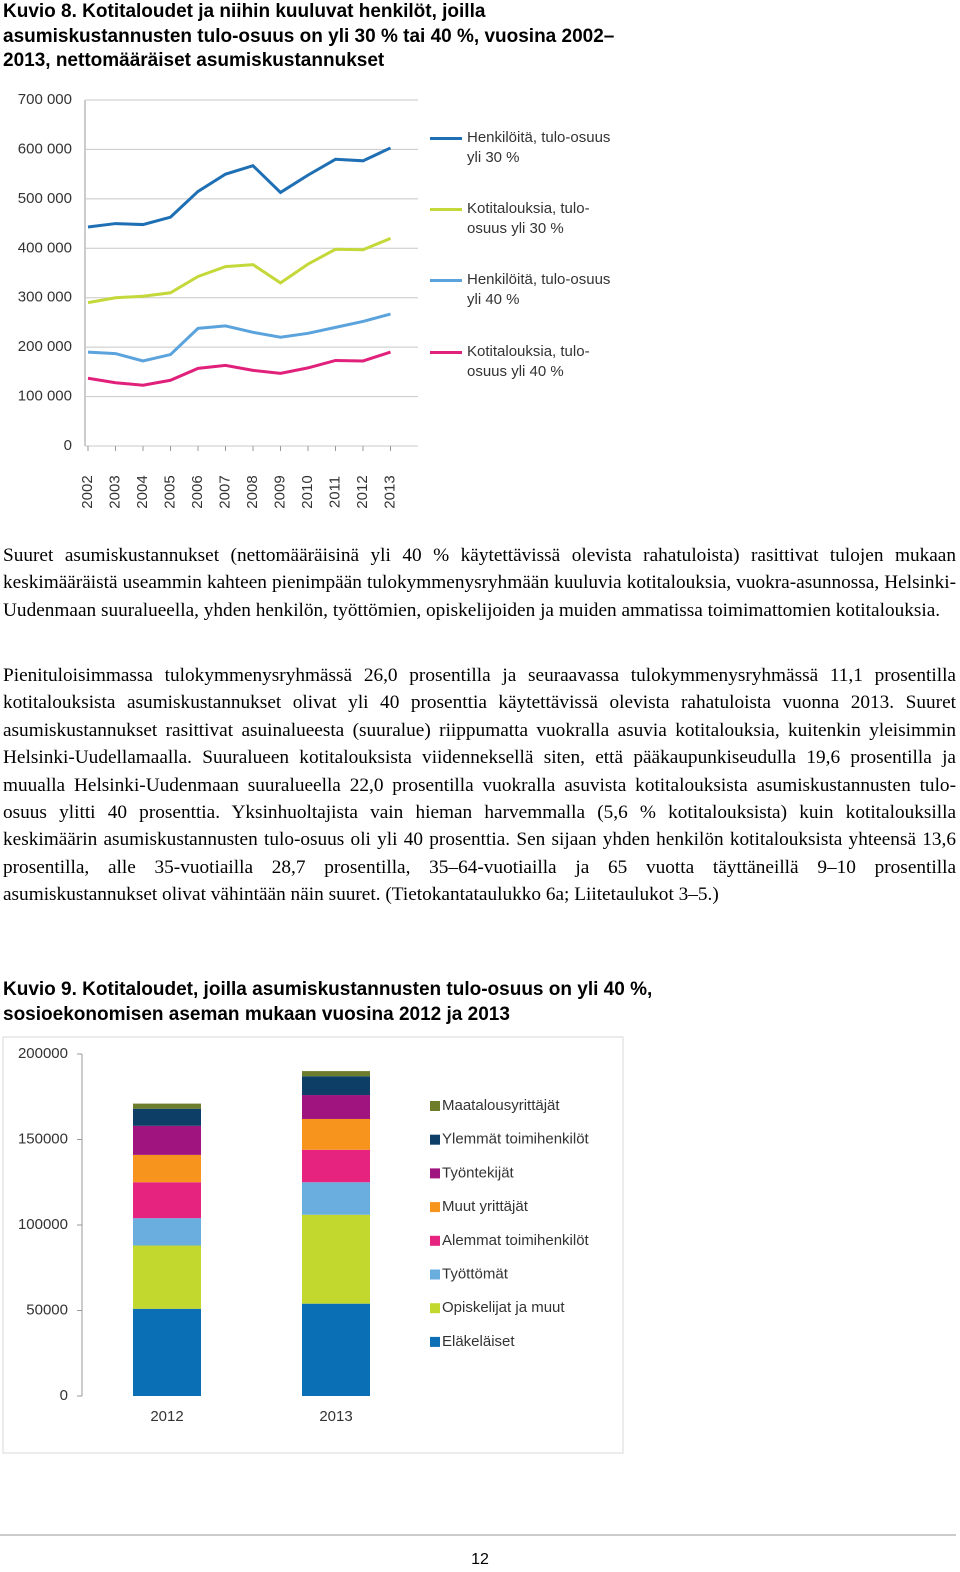 The height and width of the screenshot is (1572, 960). I want to click on x-tick-label: 2011, so click(334, 492).